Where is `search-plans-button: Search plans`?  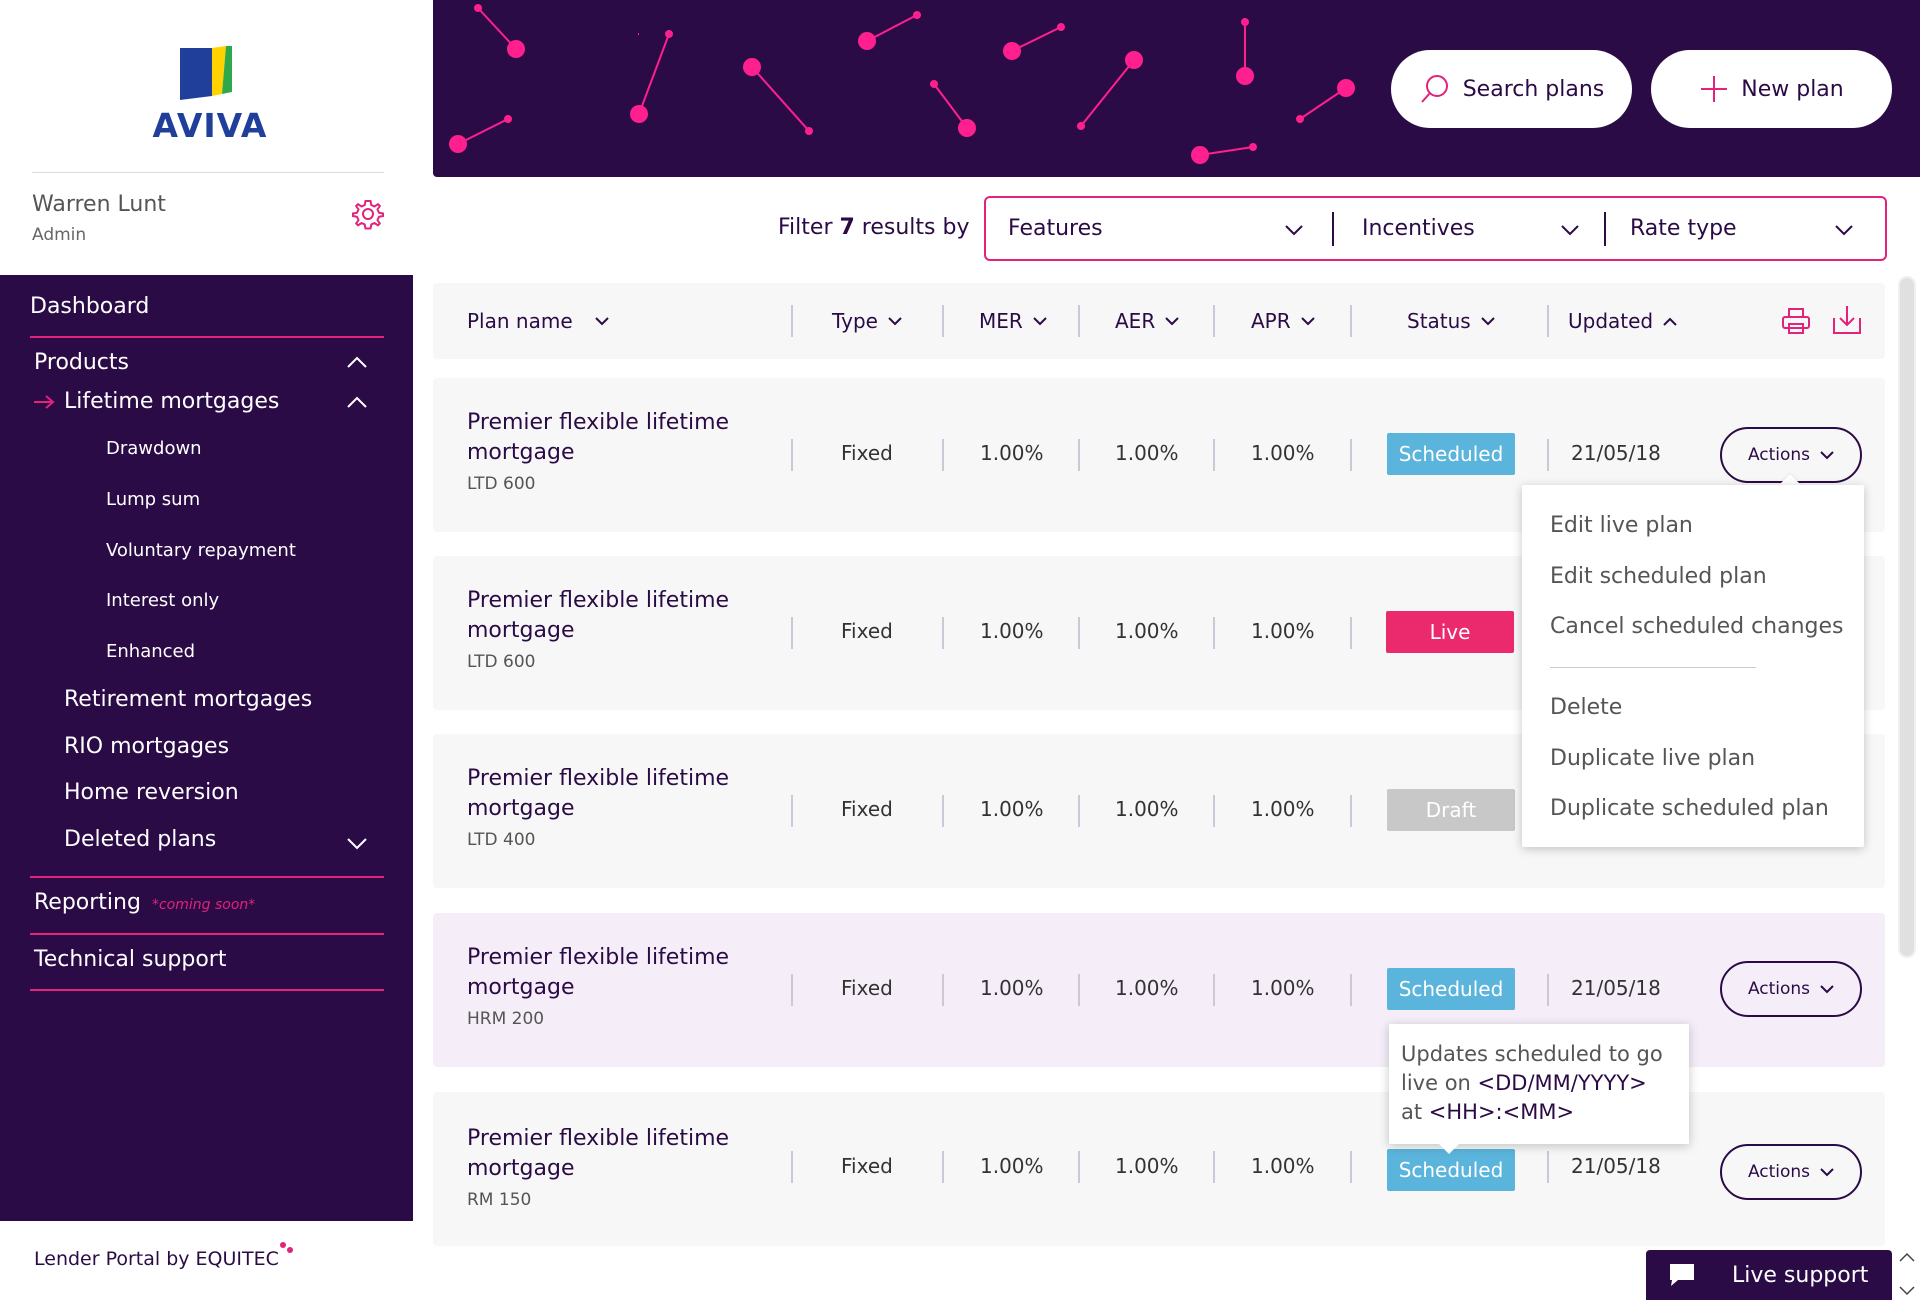
search-plans-button: Search plans is located at coordinates (1511, 89).